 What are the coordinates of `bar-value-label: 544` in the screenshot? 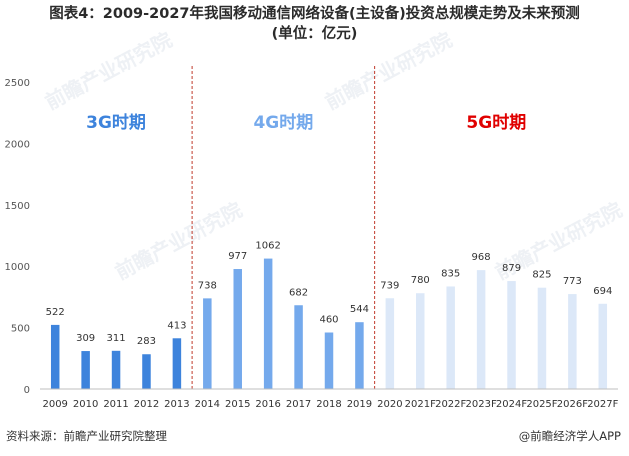 It's located at (359, 309).